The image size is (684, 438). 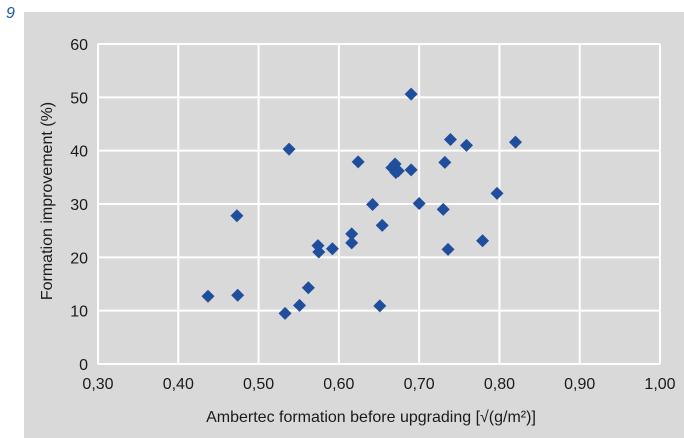 I want to click on y-tick-label: 40, so click(x=79, y=152).